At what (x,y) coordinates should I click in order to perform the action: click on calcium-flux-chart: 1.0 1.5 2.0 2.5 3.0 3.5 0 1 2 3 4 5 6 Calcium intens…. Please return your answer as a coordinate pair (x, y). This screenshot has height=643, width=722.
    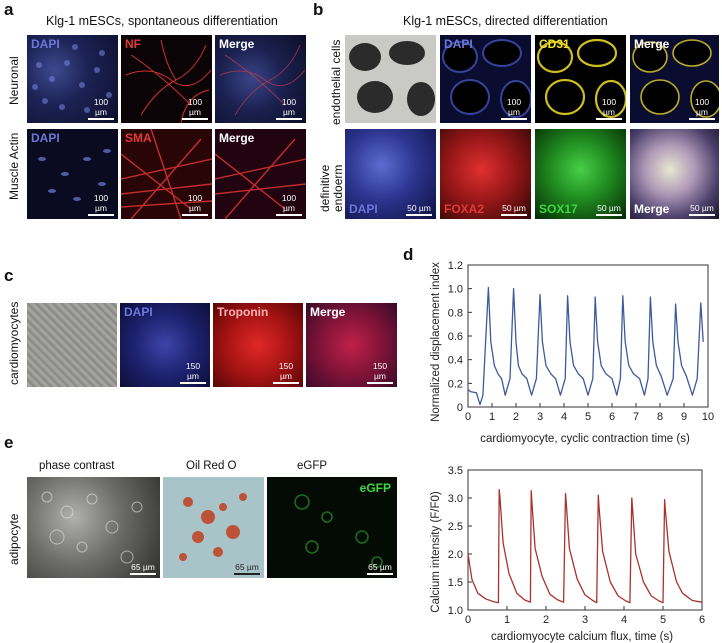
    Looking at the image, I should click on (567, 554).